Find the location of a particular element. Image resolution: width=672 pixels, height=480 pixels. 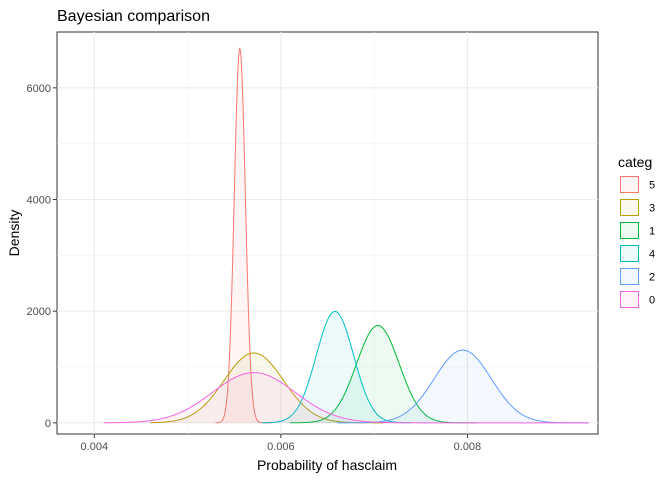

legend-label-4: 4 is located at coordinates (652, 255).